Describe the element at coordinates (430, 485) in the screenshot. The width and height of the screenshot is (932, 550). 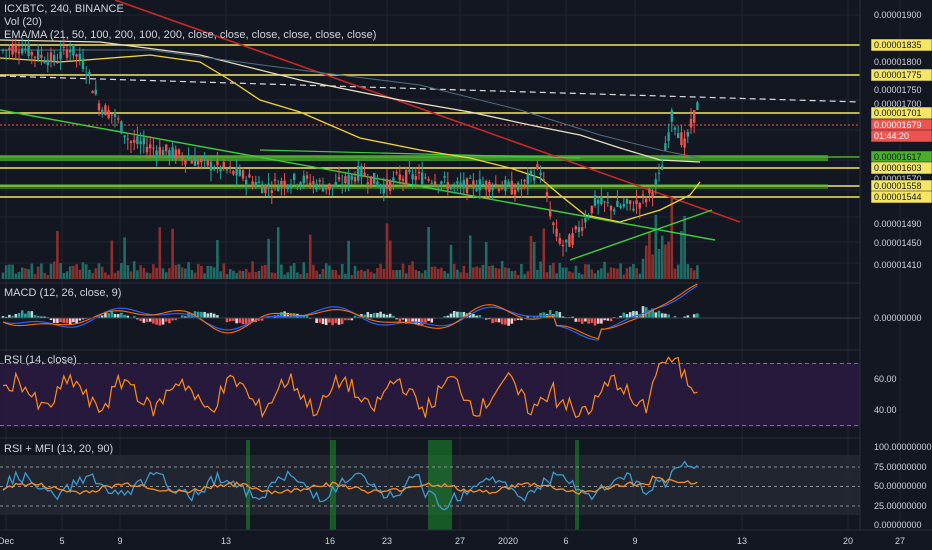
I see `rsimfi-pane` at that location.